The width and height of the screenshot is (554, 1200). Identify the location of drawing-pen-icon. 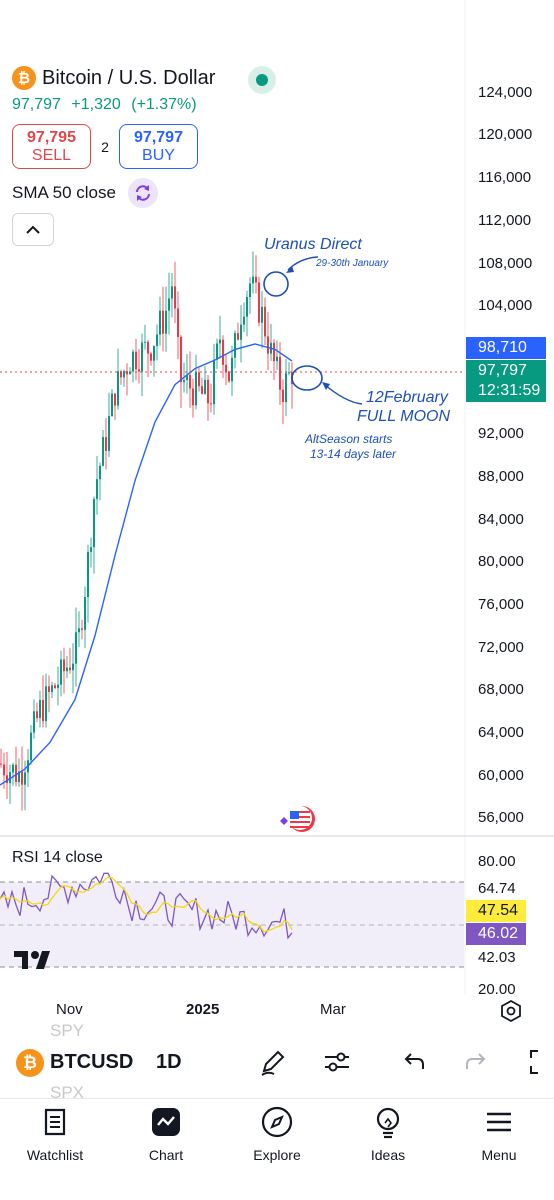
(273, 1062).